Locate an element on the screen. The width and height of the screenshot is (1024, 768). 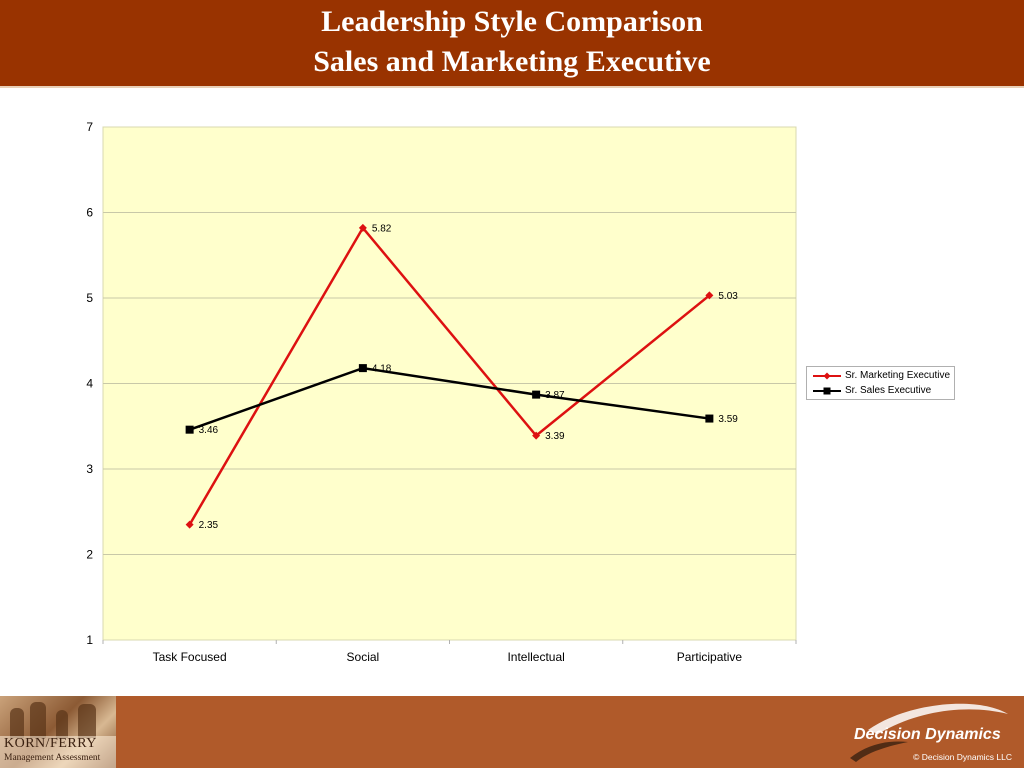
x-tick-label-social: Social is located at coordinates (363, 657).